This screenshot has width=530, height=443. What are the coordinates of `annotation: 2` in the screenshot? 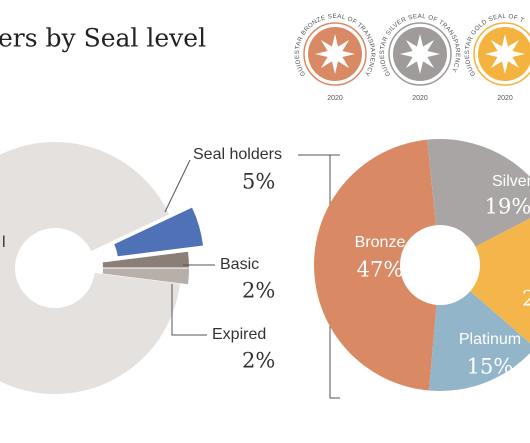 It's located at (526, 299).